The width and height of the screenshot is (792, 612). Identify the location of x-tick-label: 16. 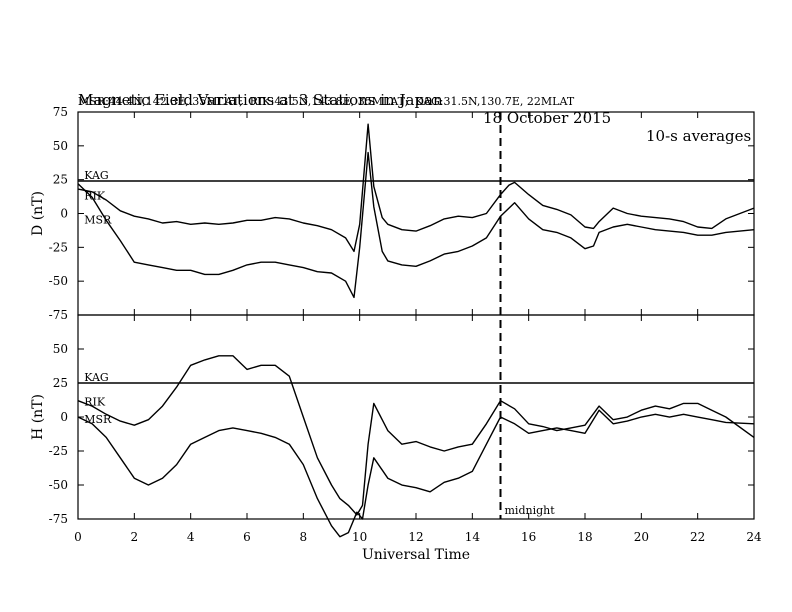
(528, 537).